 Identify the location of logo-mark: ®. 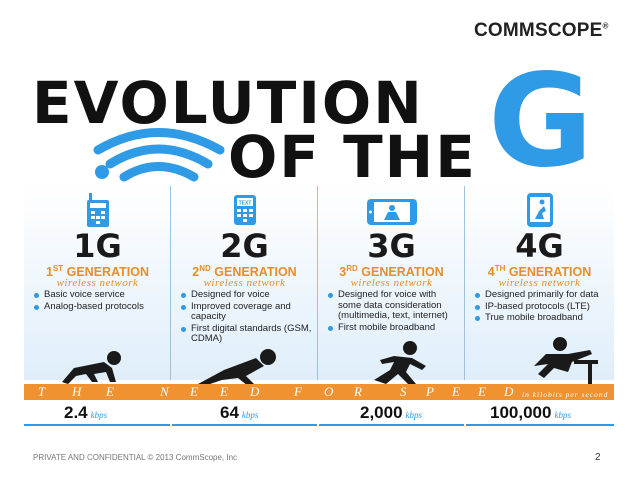
(605, 26).